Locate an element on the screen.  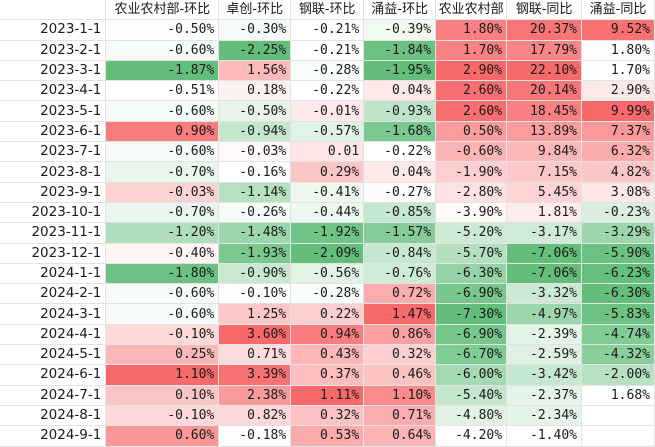
date-cell: 2024-2-1 is located at coordinates (53, 294).